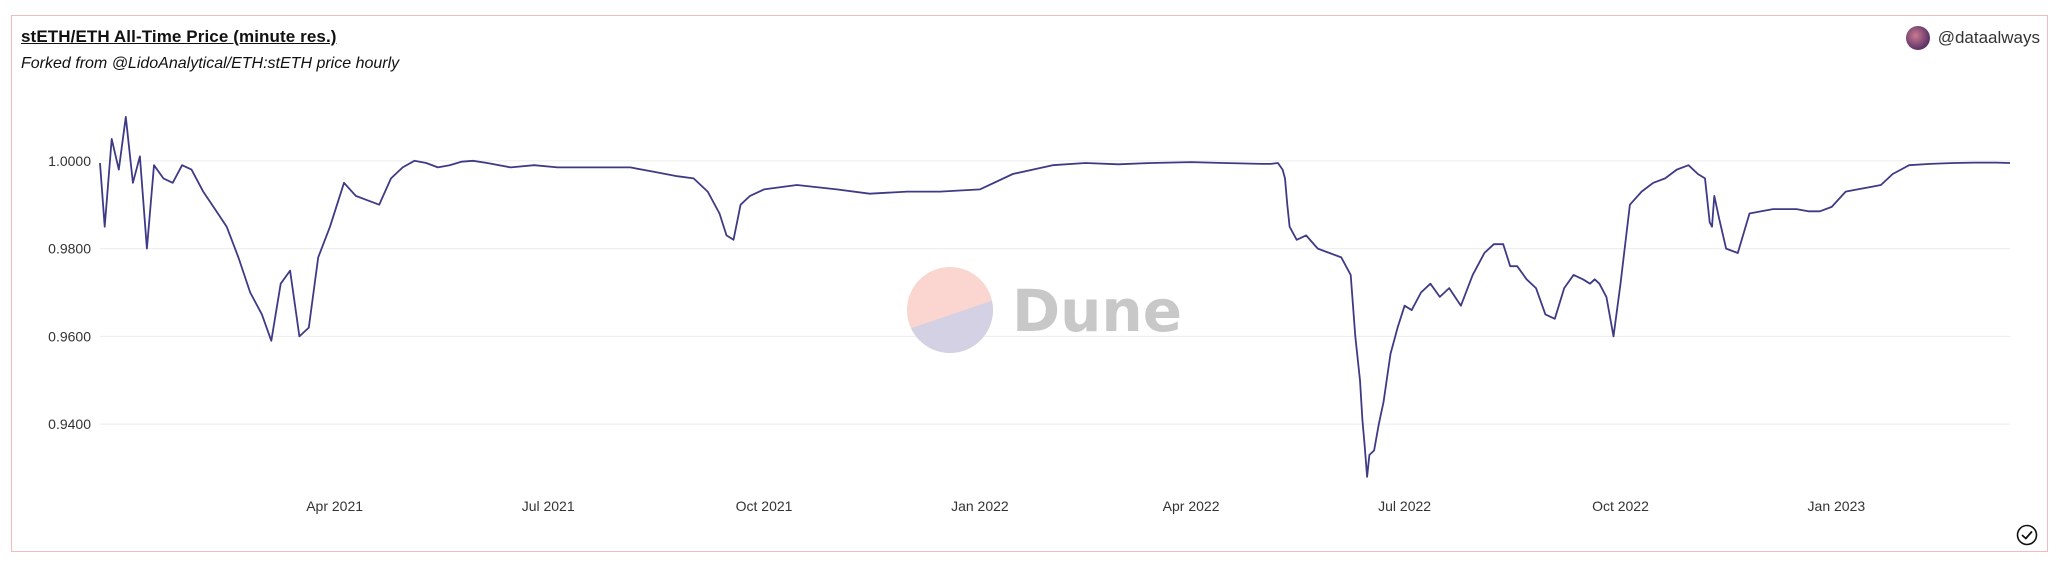 The height and width of the screenshot is (566, 2062). I want to click on x-tick-label: Apr 2022, so click(1191, 506).